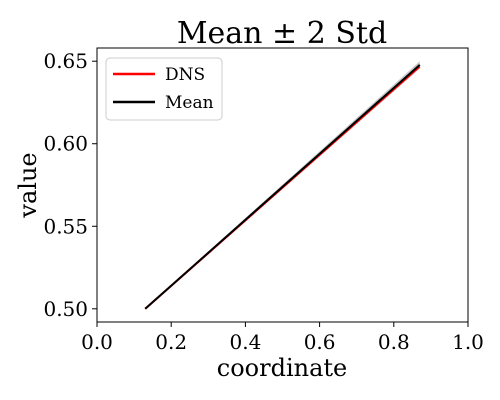  I want to click on y-axis-label: value, so click(28, 185).